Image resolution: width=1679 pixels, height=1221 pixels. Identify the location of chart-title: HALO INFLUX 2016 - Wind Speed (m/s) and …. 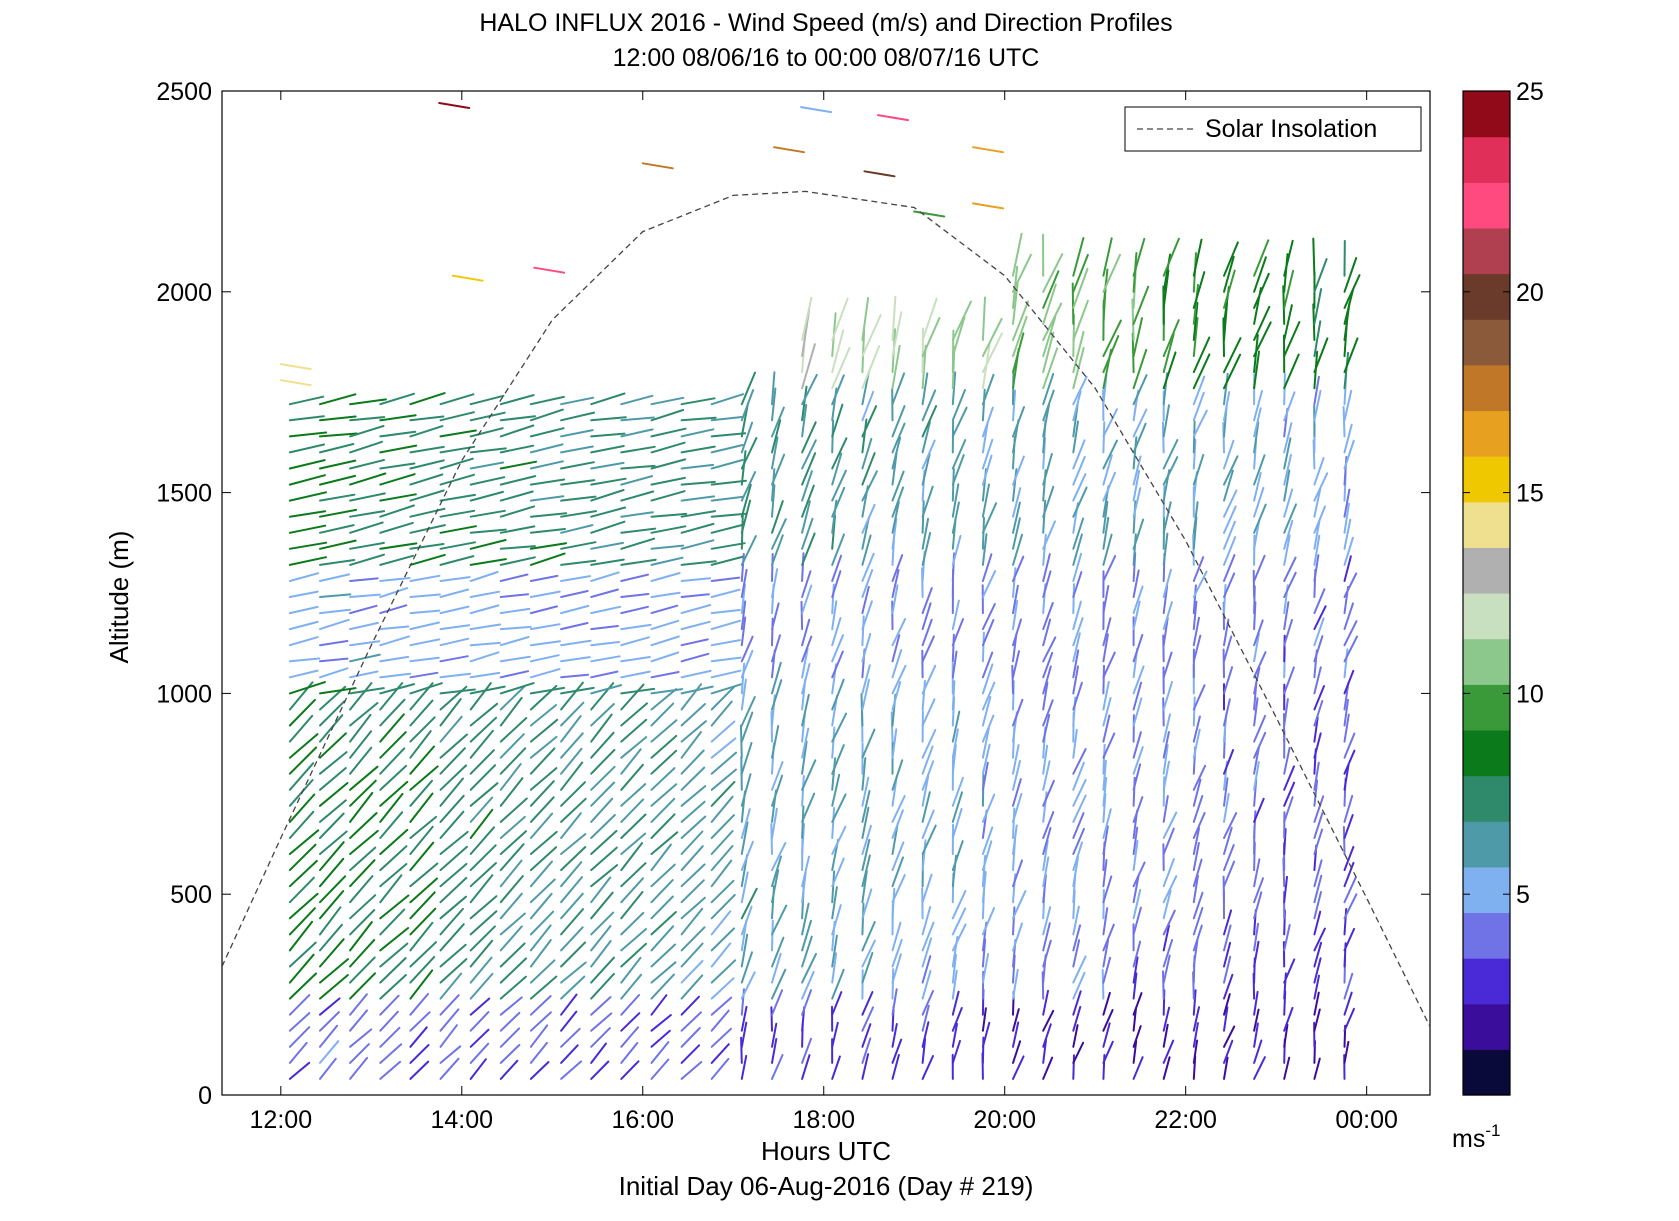
(825, 23).